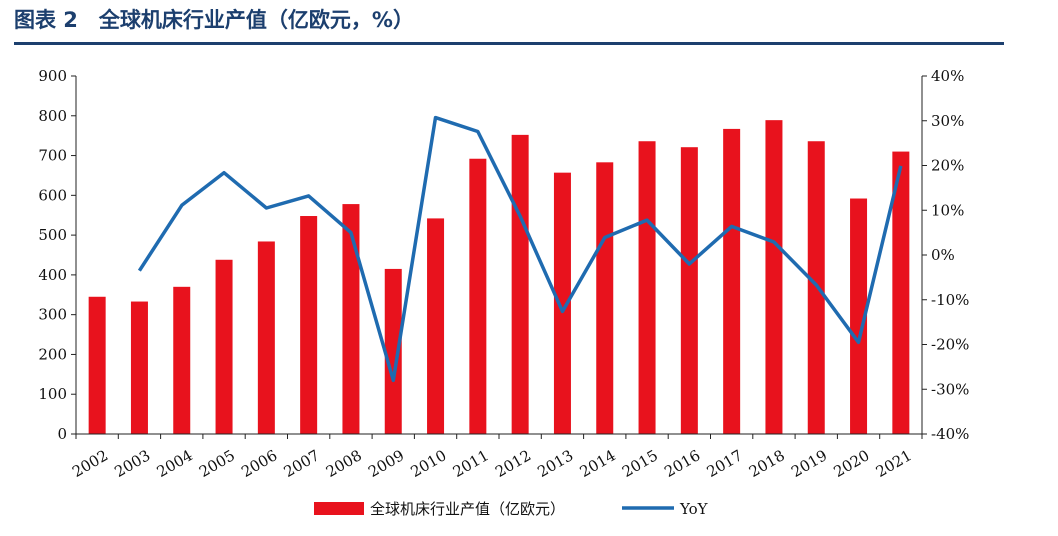 The image size is (1058, 536). I want to click on bar-2004, so click(182, 360).